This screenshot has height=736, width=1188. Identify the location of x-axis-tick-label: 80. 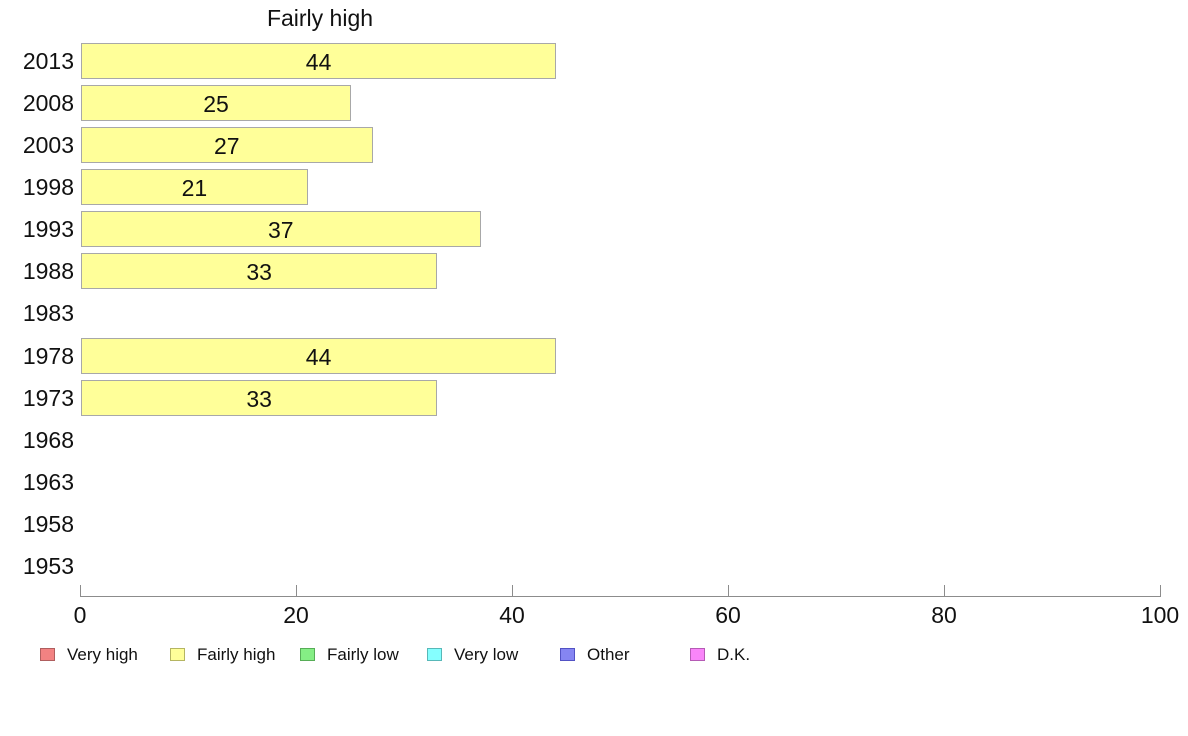
(944, 615).